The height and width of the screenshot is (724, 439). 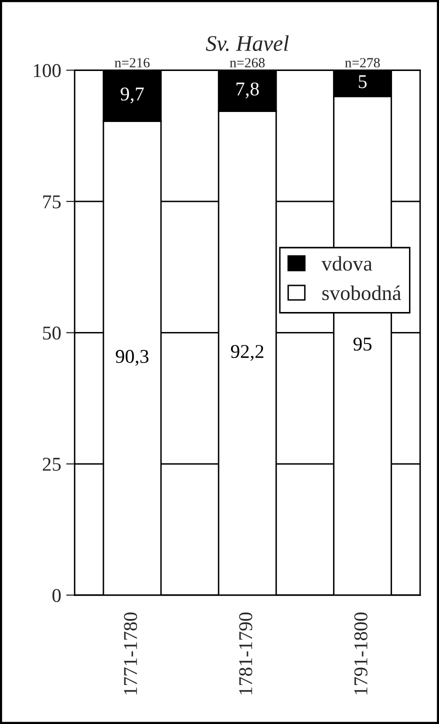 What do you see at coordinates (362, 344) in the screenshot?
I see `data-label: 95` at bounding box center [362, 344].